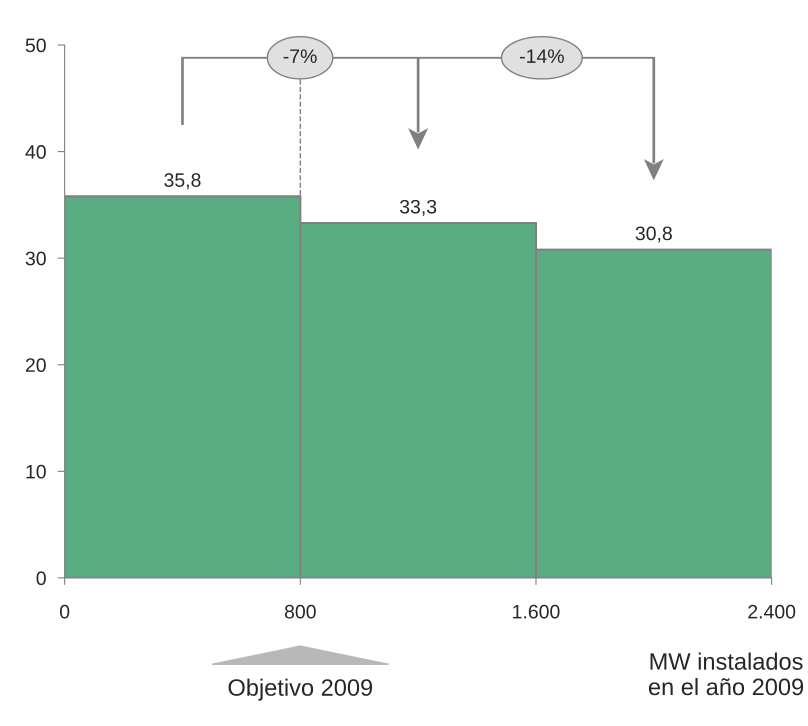  What do you see at coordinates (35, 152) in the screenshot?
I see `y-tick-label: 40` at bounding box center [35, 152].